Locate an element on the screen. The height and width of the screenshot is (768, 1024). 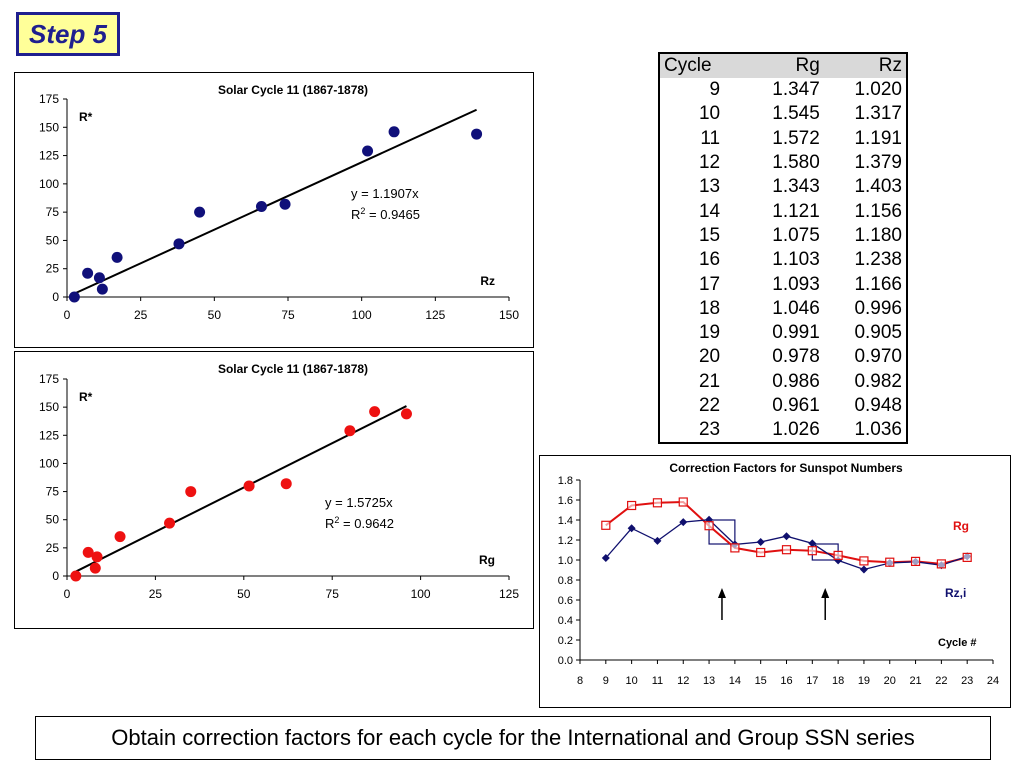
table-cell-rg: 0.986 is located at coordinates (796, 381).